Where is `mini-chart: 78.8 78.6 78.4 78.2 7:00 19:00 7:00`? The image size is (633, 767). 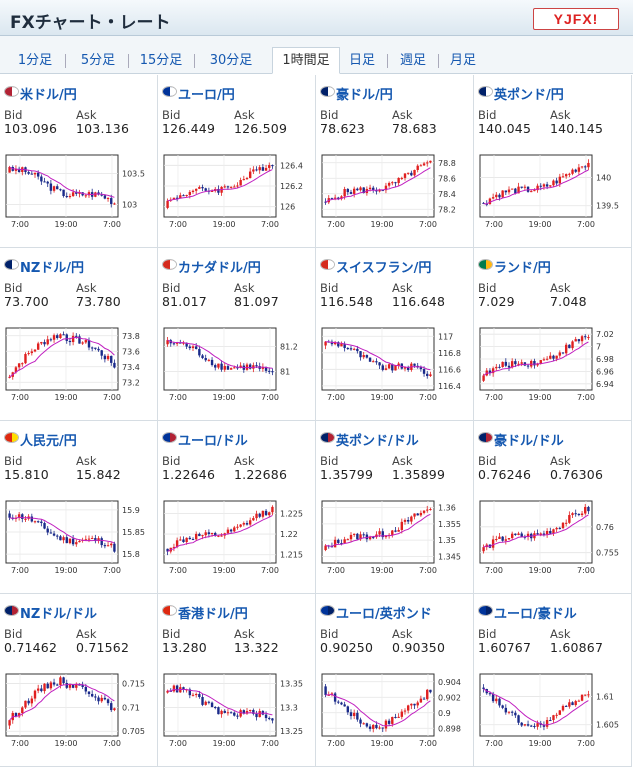 mini-chart: 78.8 78.6 78.4 78.2 7:00 19:00 7:00 is located at coordinates (395, 193).